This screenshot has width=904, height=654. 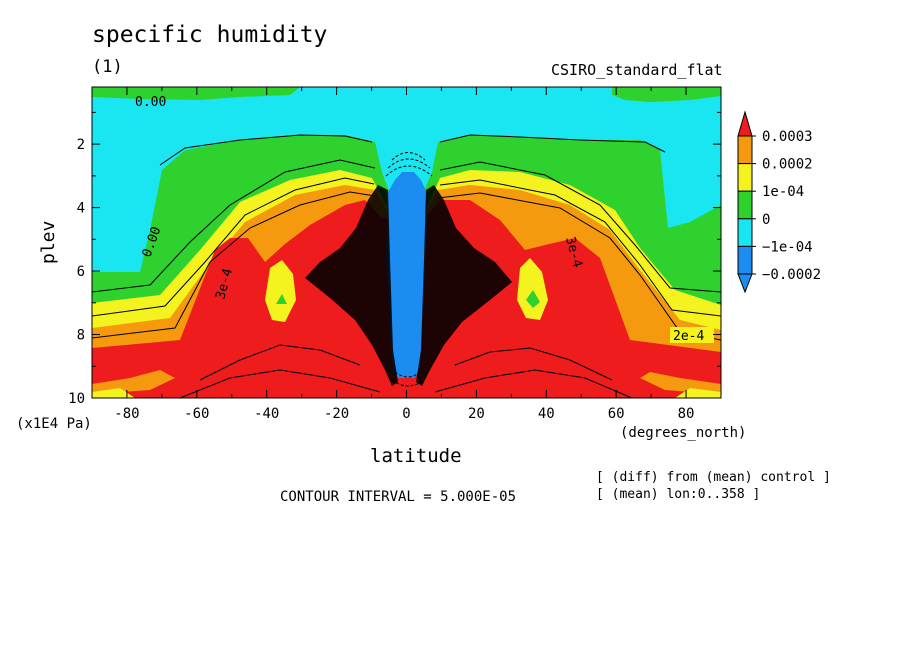 I want to click on y-tick-label: 4, so click(x=81, y=209).